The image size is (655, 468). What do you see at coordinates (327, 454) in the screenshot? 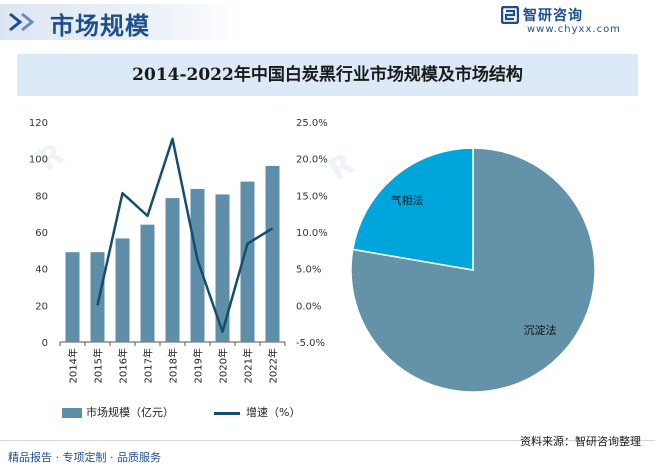
I see `page-footer: 精品报告 · 专项定制 · 品质服务 资料来源：智研咨询整理` at bounding box center [327, 454].